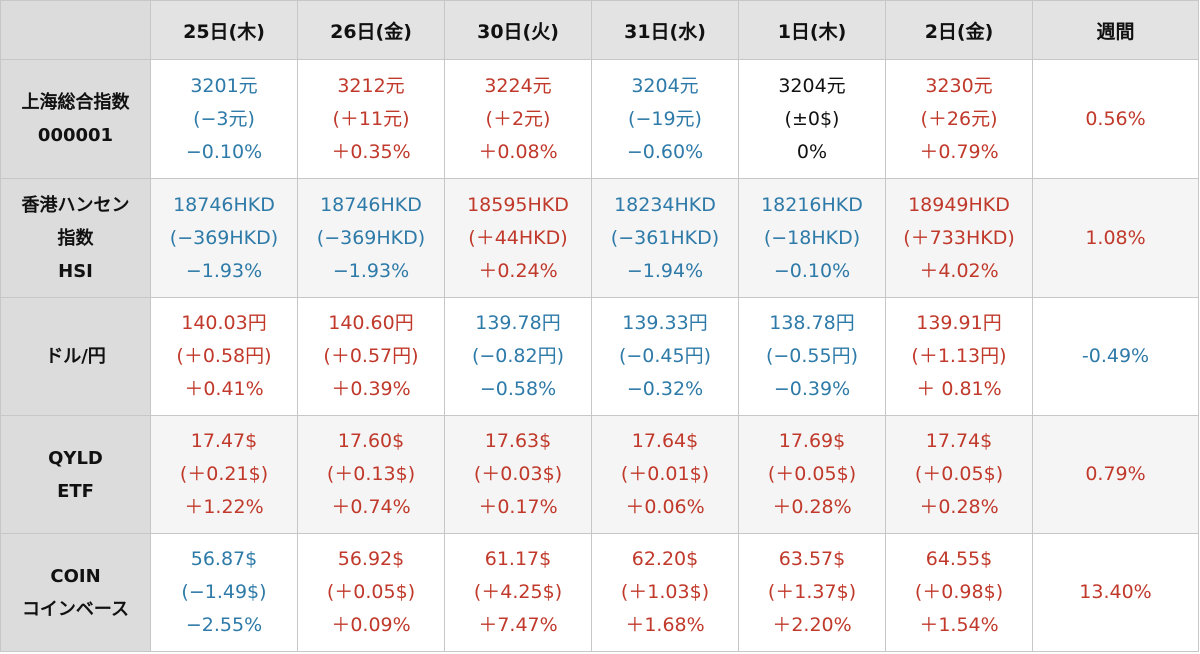  Describe the element at coordinates (75, 135) in the screenshot. I see `row-label-line: 000001` at that location.